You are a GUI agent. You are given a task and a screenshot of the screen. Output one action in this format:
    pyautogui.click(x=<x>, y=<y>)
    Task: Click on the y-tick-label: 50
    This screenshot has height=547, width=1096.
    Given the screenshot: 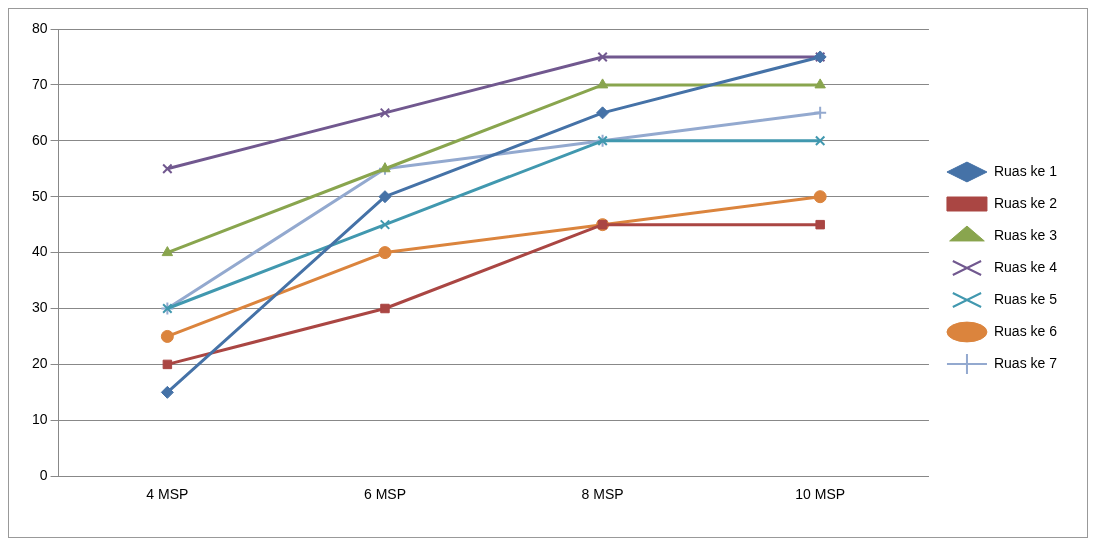 What is the action you would take?
    pyautogui.click(x=39, y=195)
    